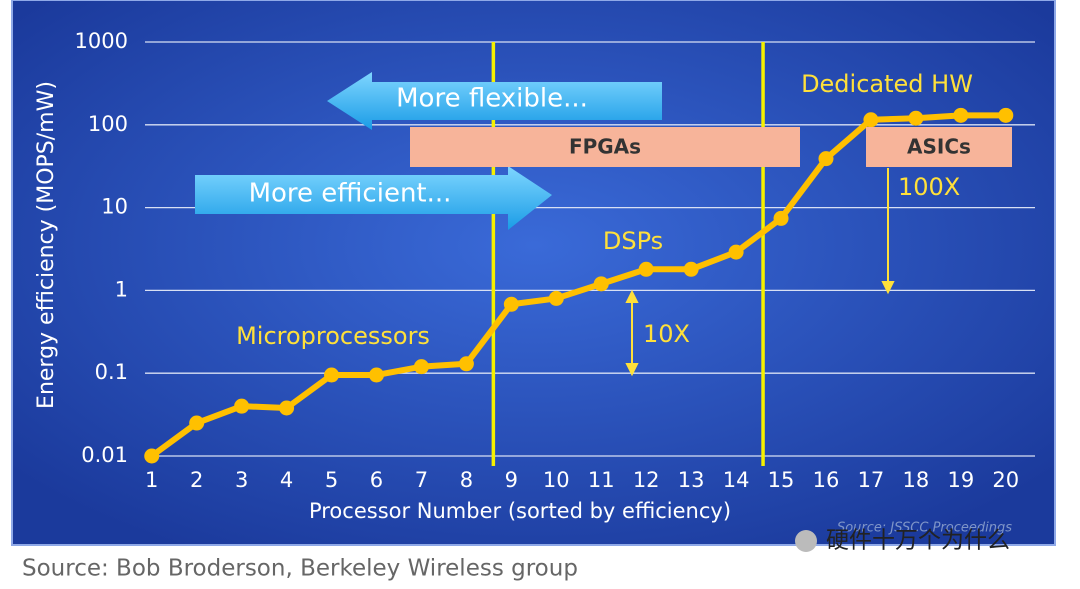 Image resolution: width=1080 pixels, height=589 pixels. I want to click on x-tick-label: 17, so click(871, 480).